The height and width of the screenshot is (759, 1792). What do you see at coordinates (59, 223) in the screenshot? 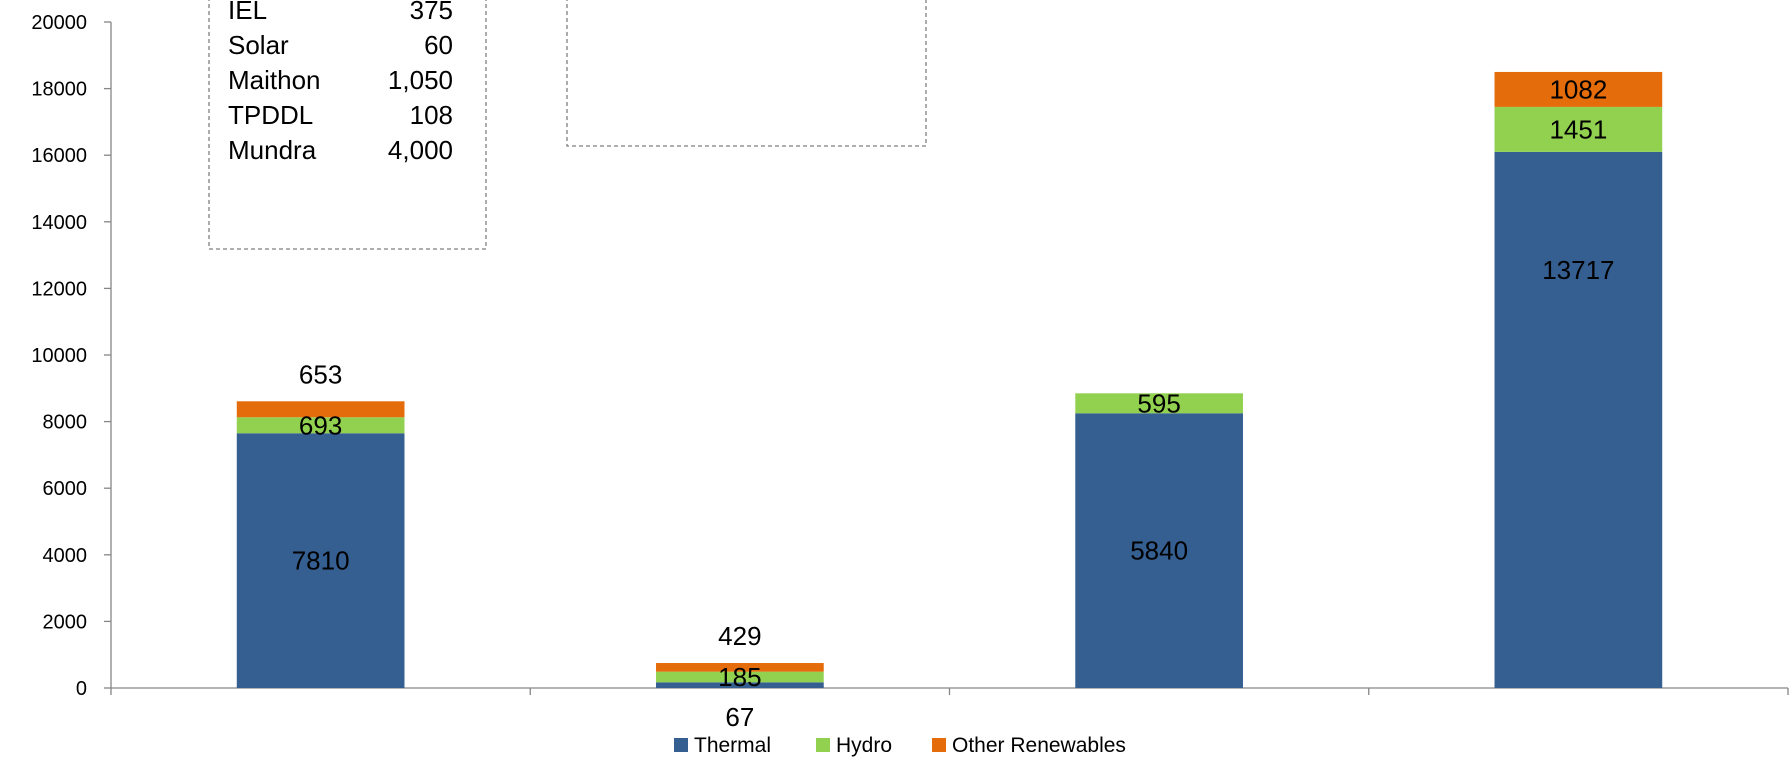
I see `y-tick-label: 14000` at bounding box center [59, 223].